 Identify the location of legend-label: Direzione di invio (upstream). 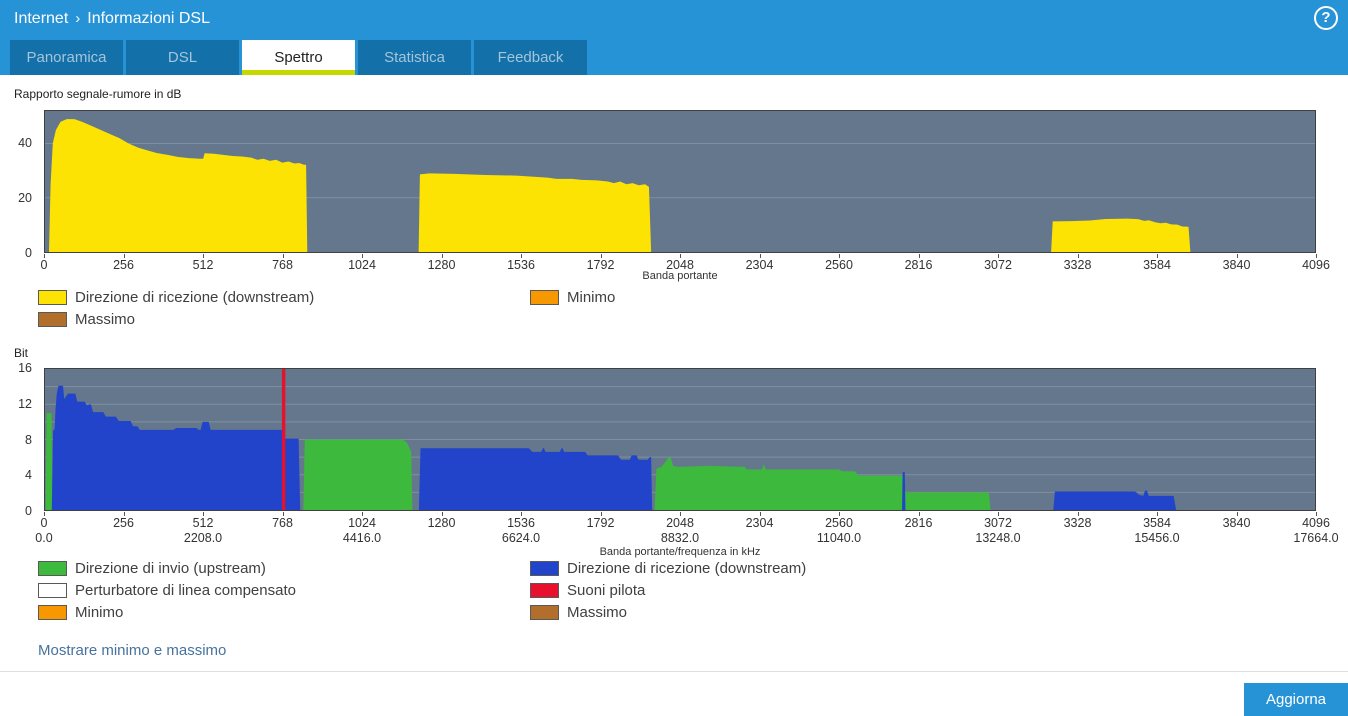
(170, 568).